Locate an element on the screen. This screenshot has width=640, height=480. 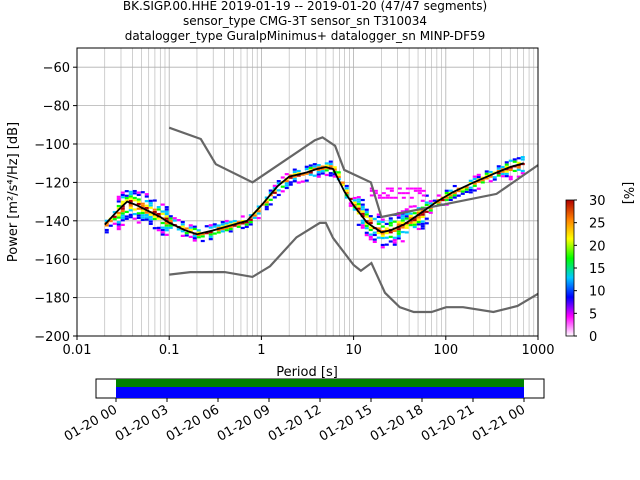
y-tick-label: −160 is located at coordinates (52, 260).